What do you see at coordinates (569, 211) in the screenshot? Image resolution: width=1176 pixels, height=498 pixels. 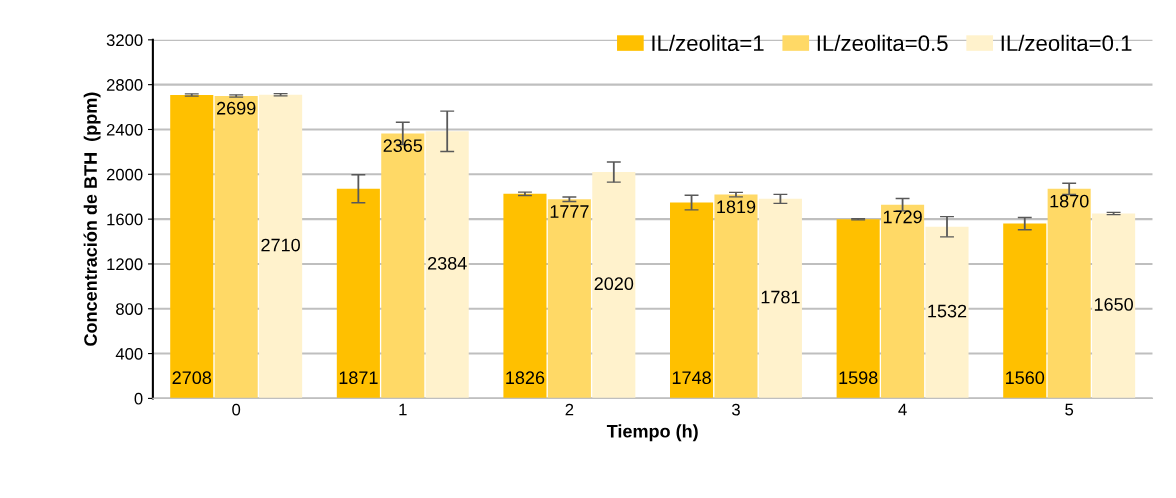 I see `data-label: 1777` at bounding box center [569, 211].